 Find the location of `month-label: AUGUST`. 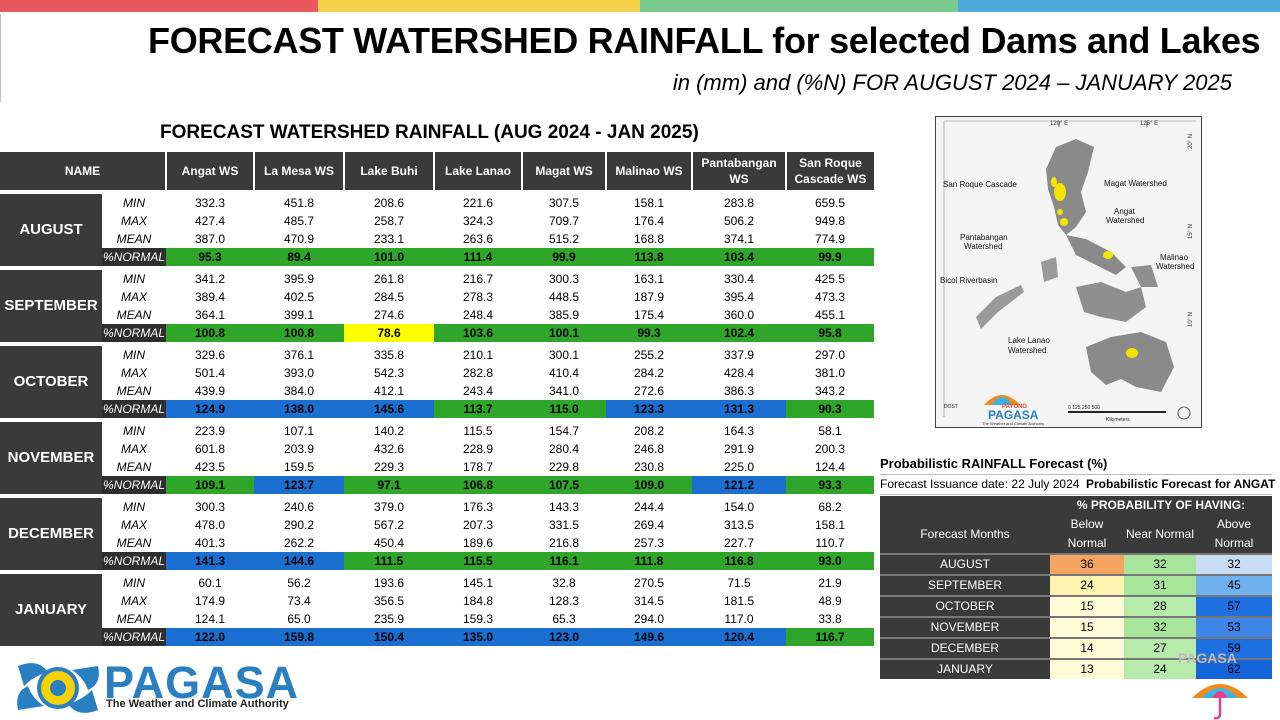

month-label: AUGUST is located at coordinates (51, 229).